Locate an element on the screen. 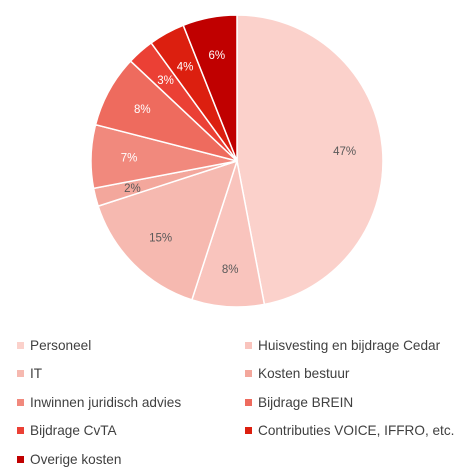 The image size is (475, 475). slice-label-5: 7% is located at coordinates (129, 159).